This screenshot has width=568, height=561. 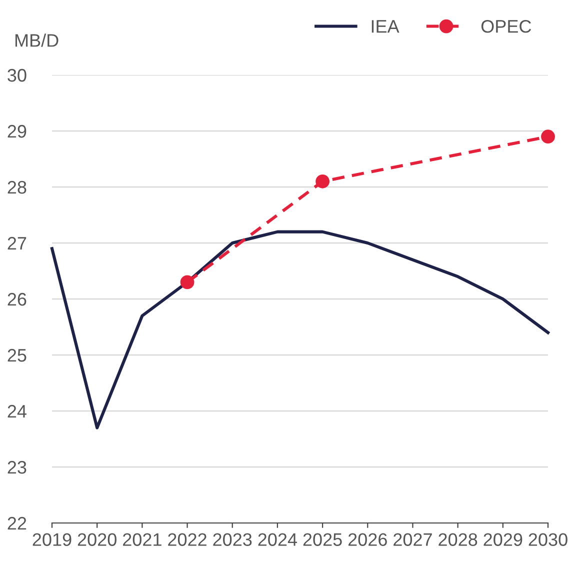 I want to click on x-tick-label: 2019, so click(x=52, y=539).